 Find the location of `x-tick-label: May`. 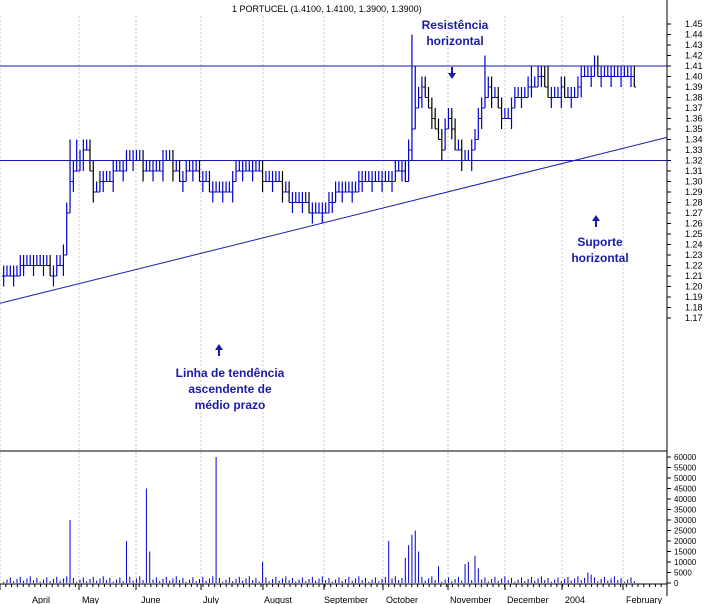

x-tick-label: May is located at coordinates (91, 599).